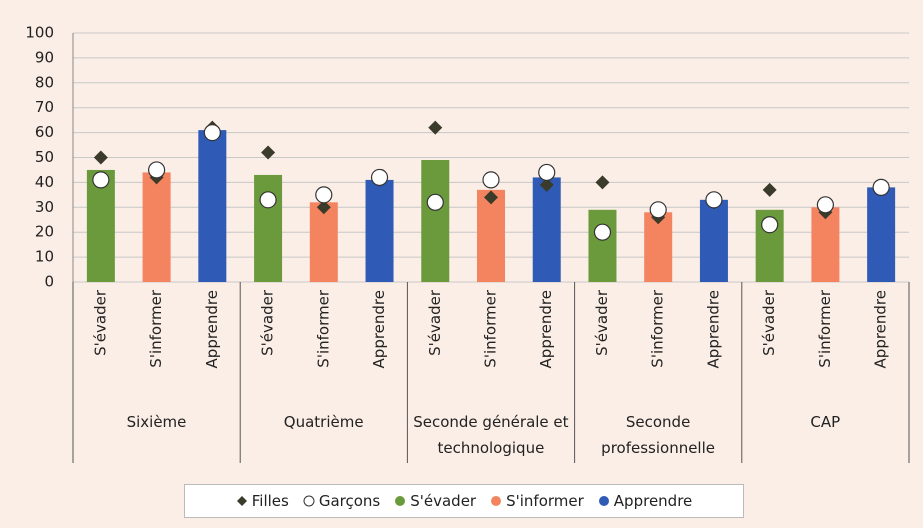  Describe the element at coordinates (44, 82) in the screenshot. I see `y-tick-label: 80` at that location.